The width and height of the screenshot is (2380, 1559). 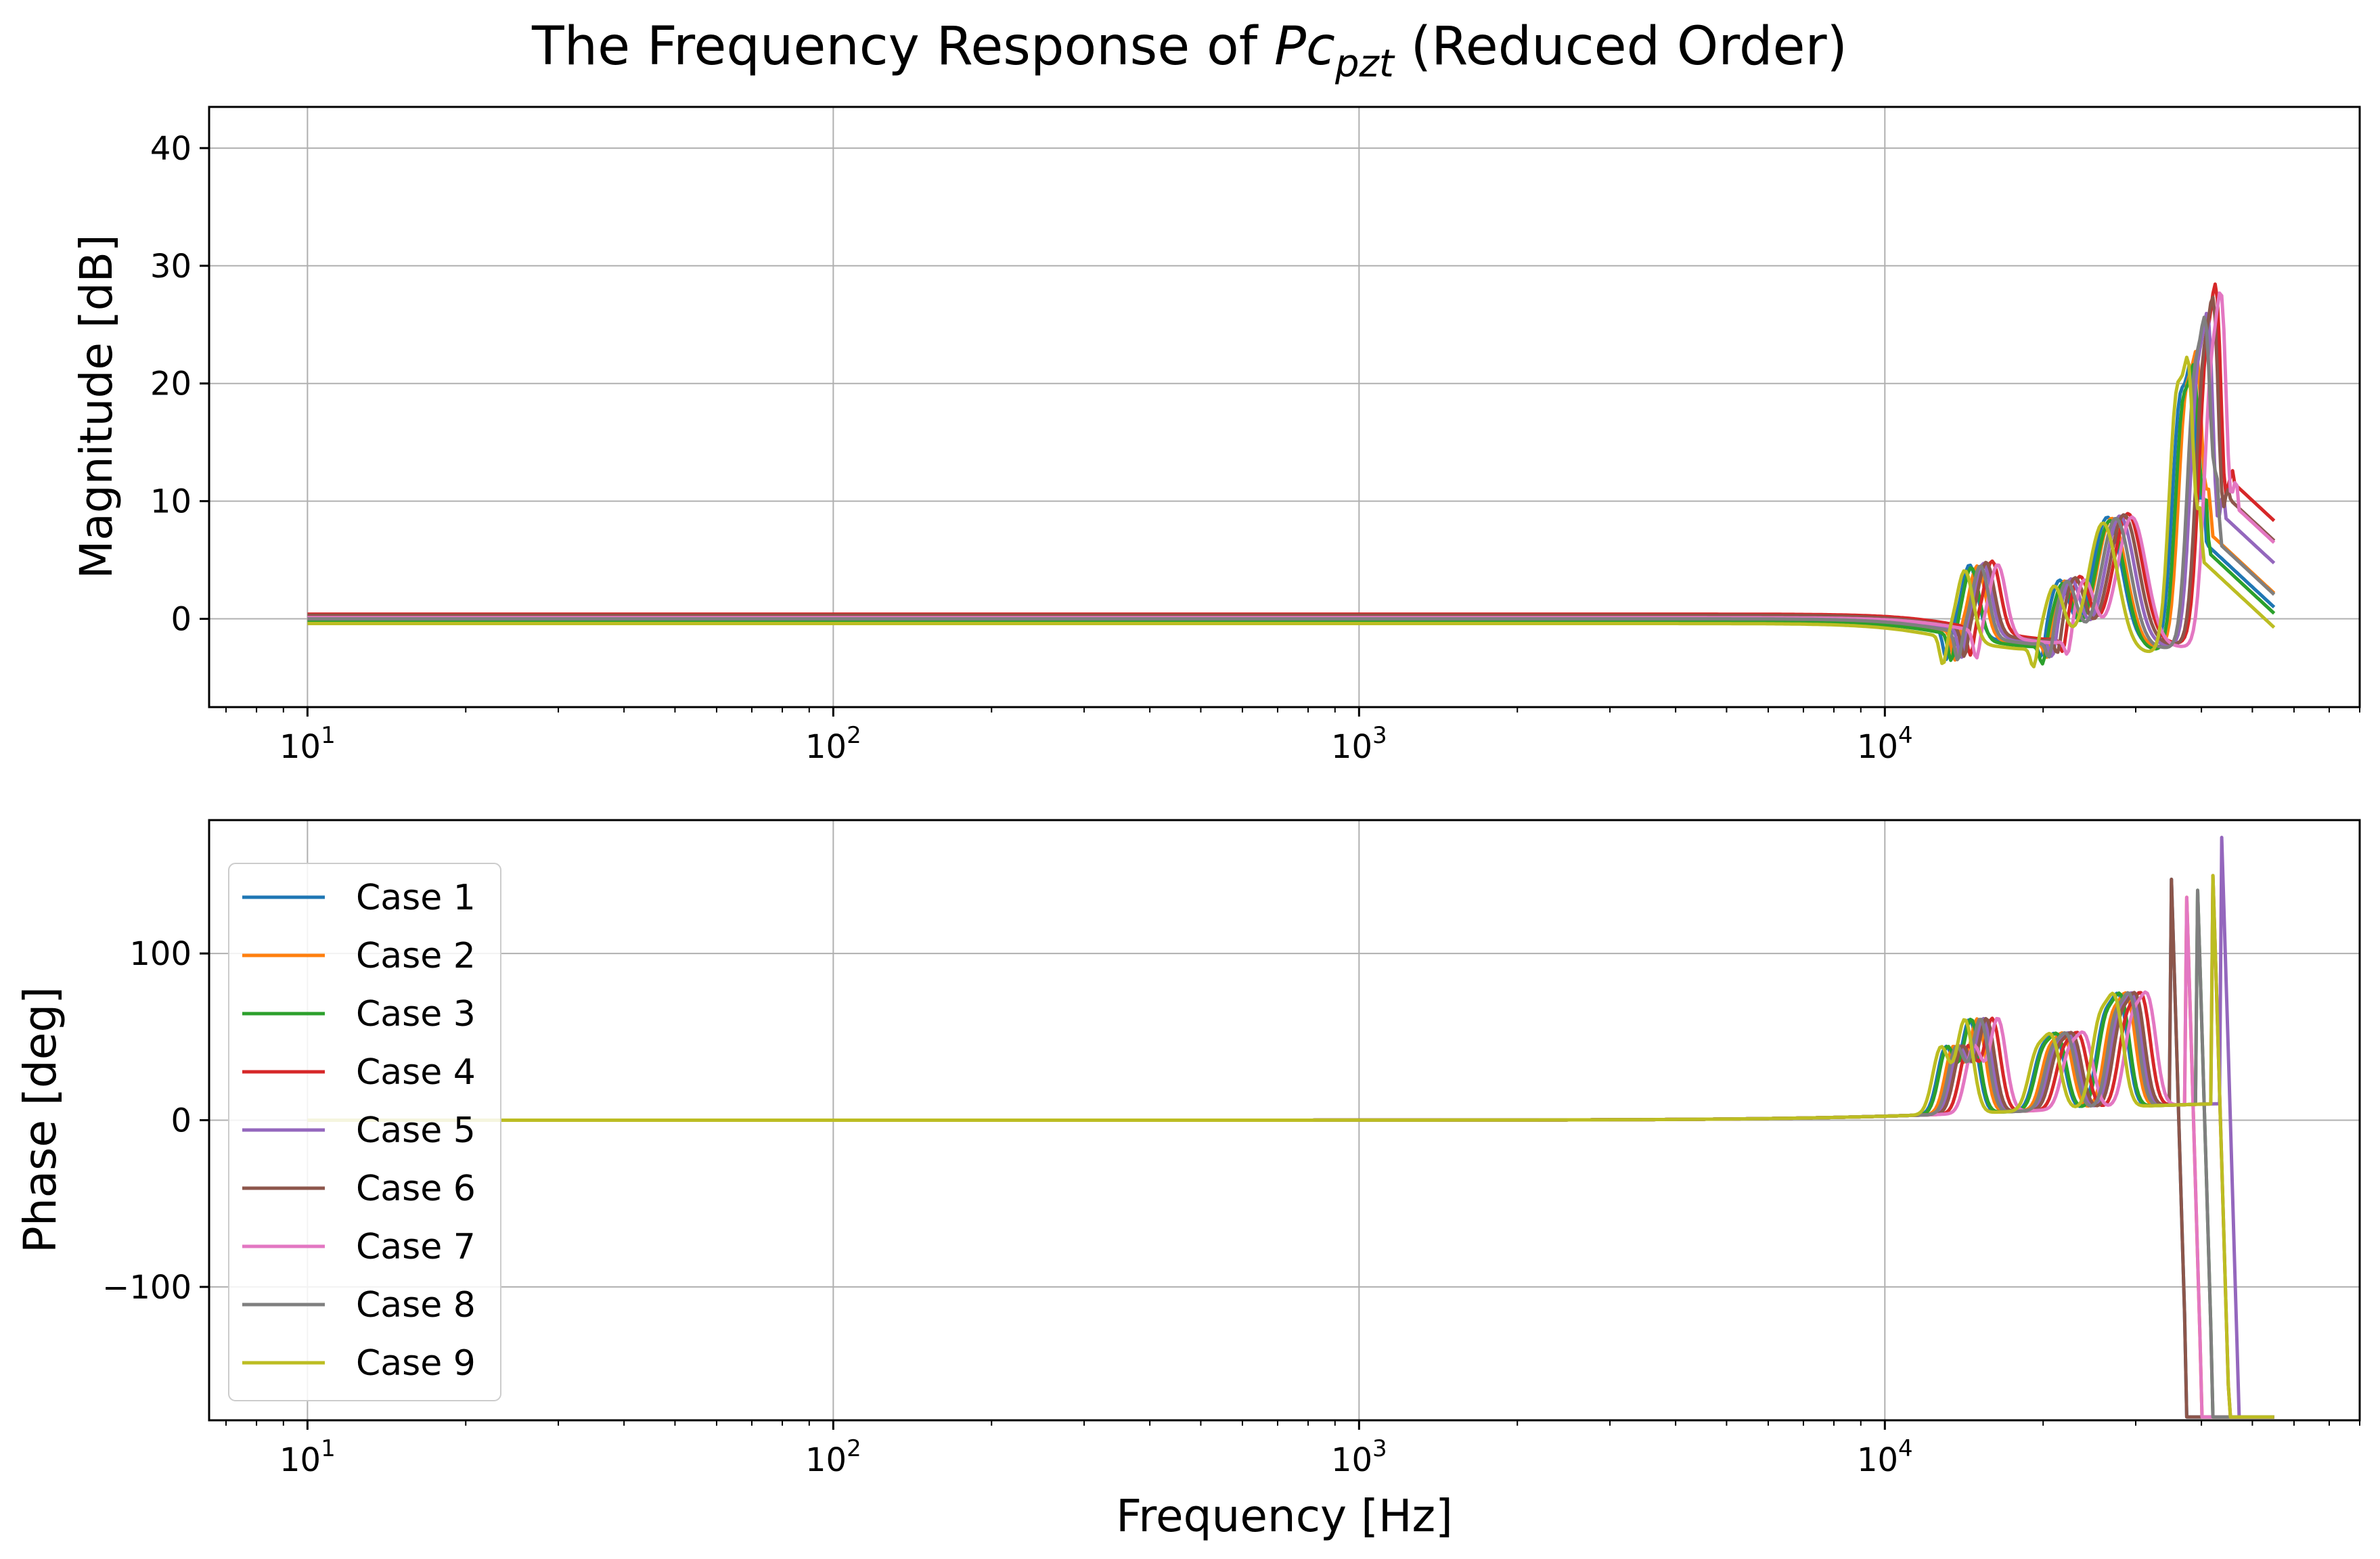 What do you see at coordinates (416, 1072) in the screenshot?
I see `legend-label: Case 4` at bounding box center [416, 1072].